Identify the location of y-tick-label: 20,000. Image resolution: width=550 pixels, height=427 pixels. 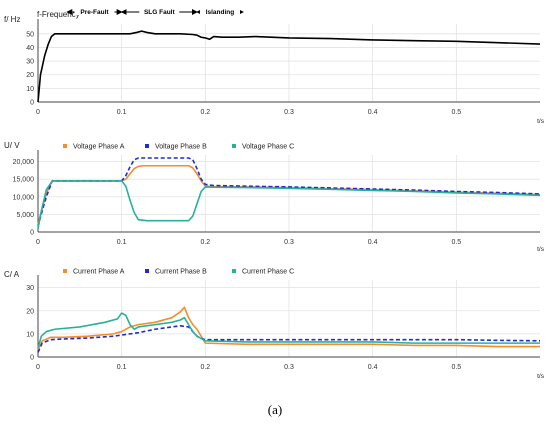
(24, 162).